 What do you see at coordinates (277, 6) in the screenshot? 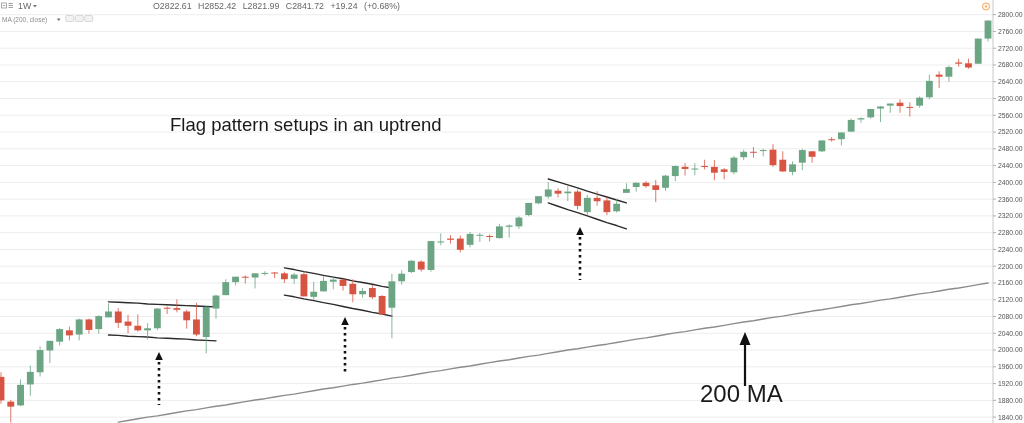
I see `chart-subtitle: O2822.61 H2852.42 L2821.99 C2841.72 +19.24 (+0.68%)` at bounding box center [277, 6].